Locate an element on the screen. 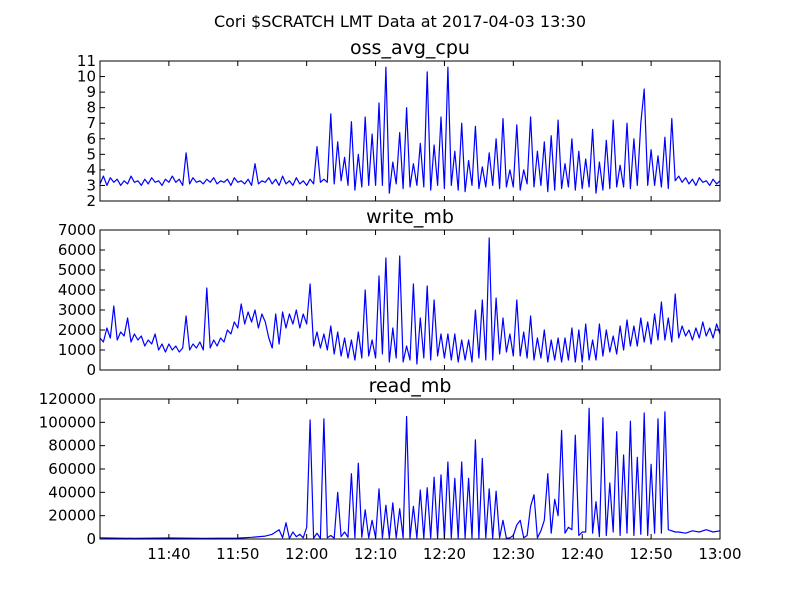 Image resolution: width=800 pixels, height=600 pixels. y-tick-label: 9 is located at coordinates (91, 92).